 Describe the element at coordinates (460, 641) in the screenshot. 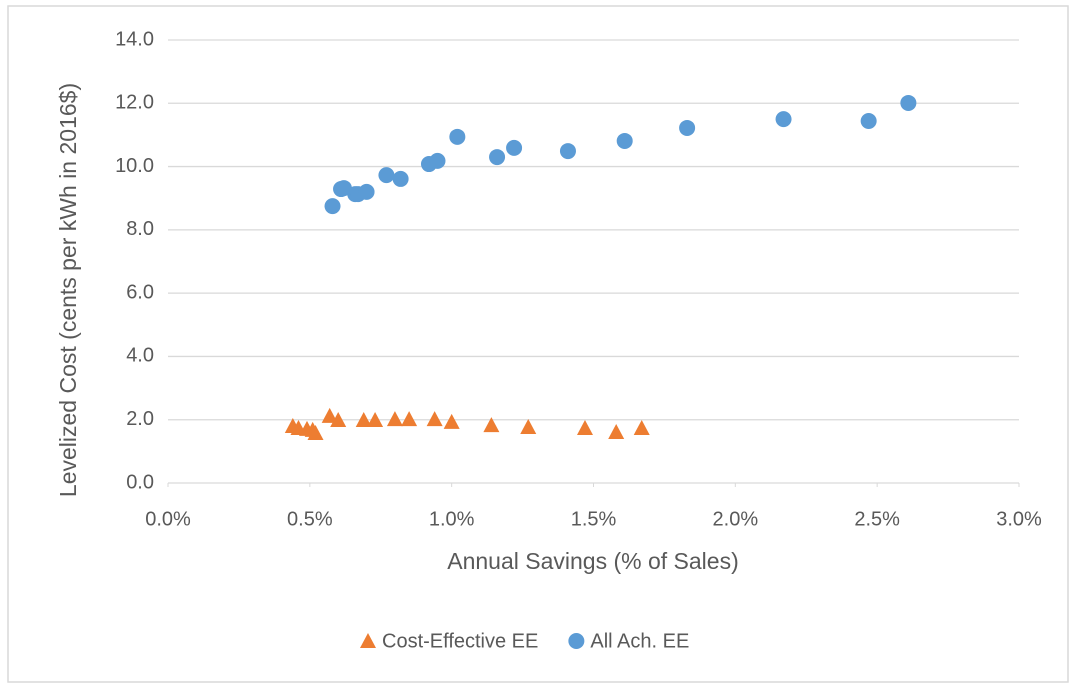

I see `legend-label: Cost-Effective EE` at that location.